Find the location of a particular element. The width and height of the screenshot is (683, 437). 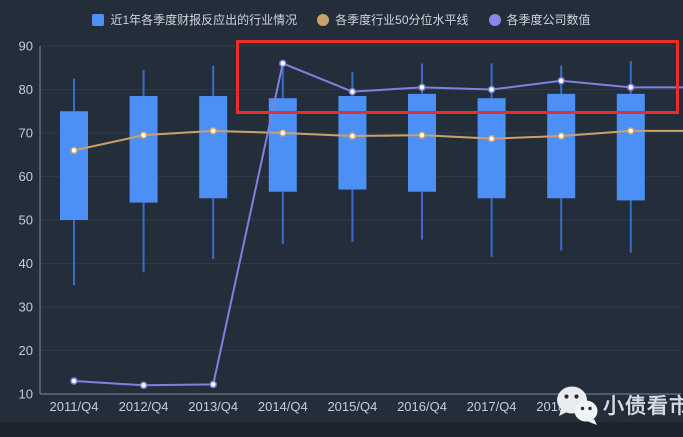

chart-legend: 近1年各季度财报反应出的行业情况 各季度行业50分位水平线 各季度公司数值 is located at coordinates (341, 20).